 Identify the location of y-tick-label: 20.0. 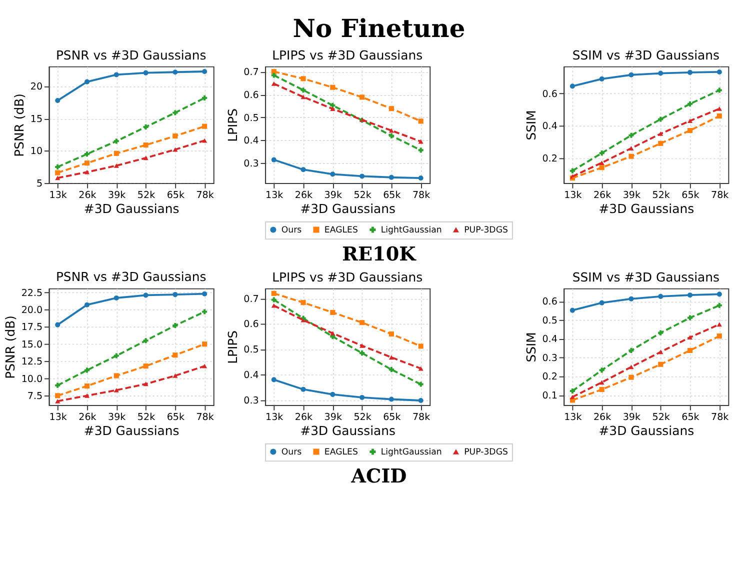
(32, 310).